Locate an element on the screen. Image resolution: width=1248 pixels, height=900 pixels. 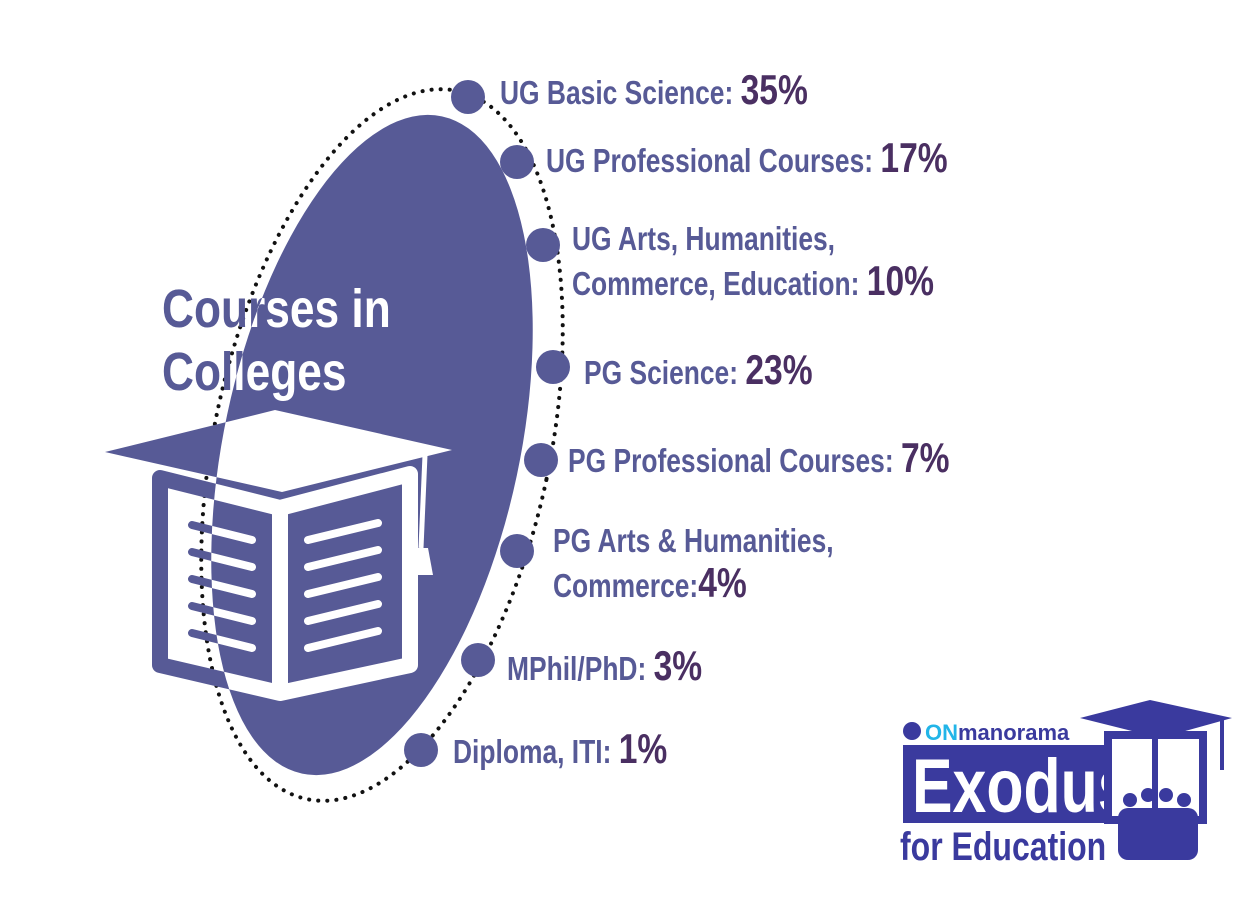
label-text: PG Science: is located at coordinates (664, 373).